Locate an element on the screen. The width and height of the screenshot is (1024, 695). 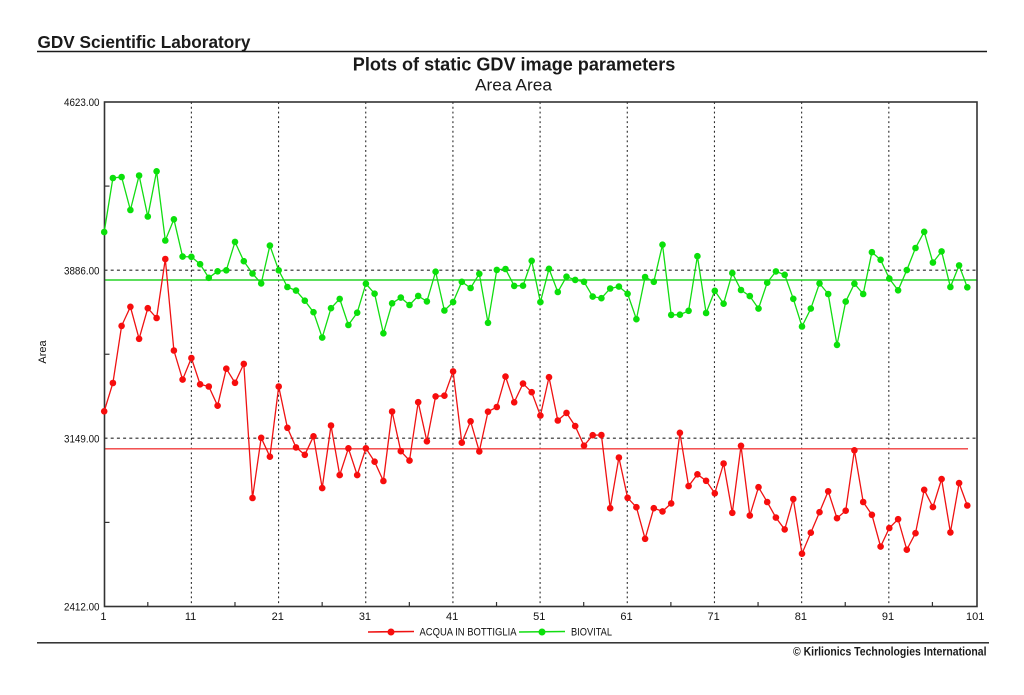
svg-text: Area Area is located at coordinates (514, 86).